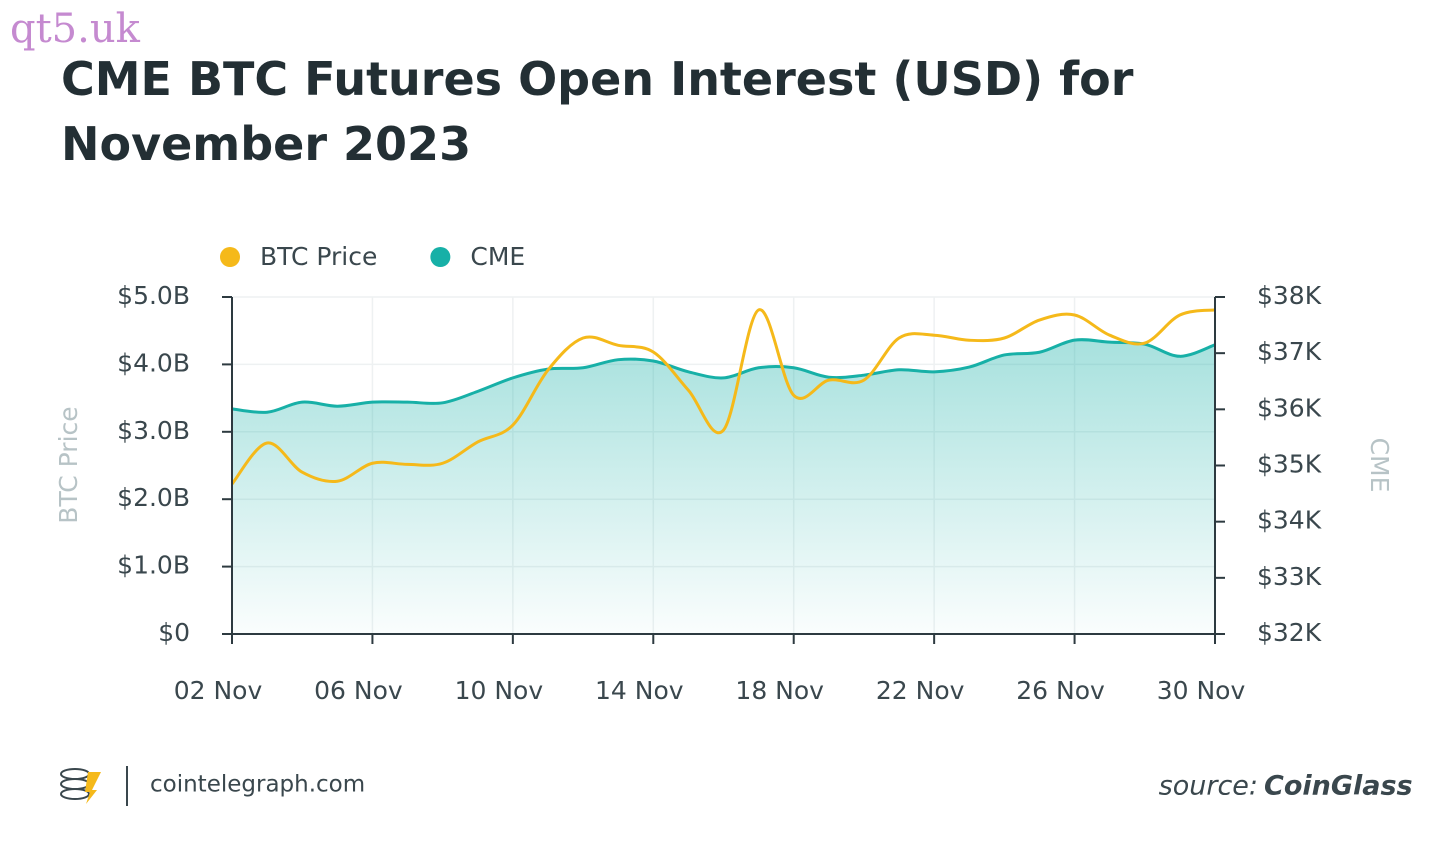 This screenshot has height=866, width=1450. I want to click on y2-tick-label: $32K, so click(1289, 632).